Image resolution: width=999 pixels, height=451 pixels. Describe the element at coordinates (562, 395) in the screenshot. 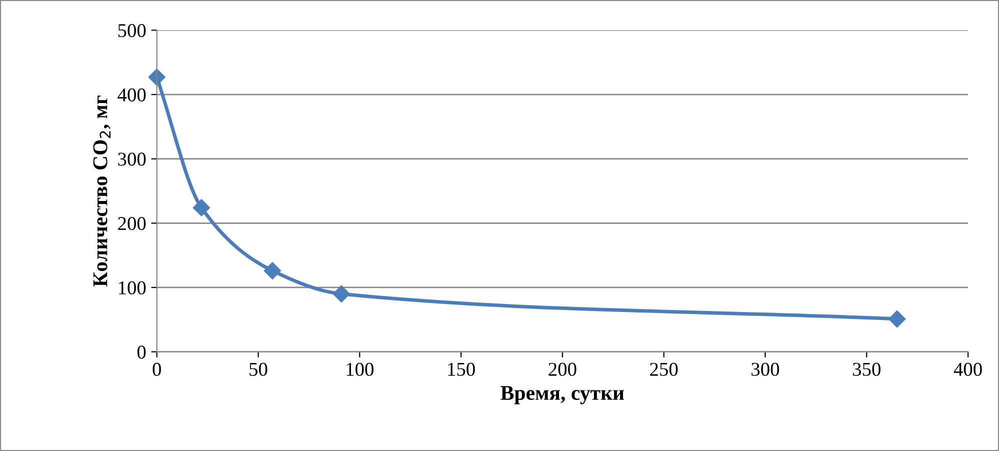

I see `x-axis-title: Время, сутки` at that location.